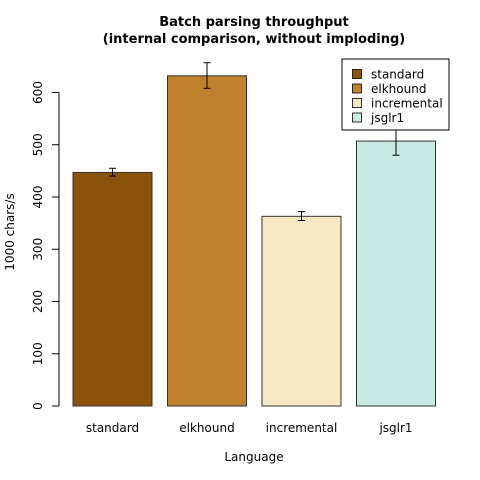 The image size is (480, 480). Describe the element at coordinates (38, 406) in the screenshot. I see `y-tick-label: 0` at that location.